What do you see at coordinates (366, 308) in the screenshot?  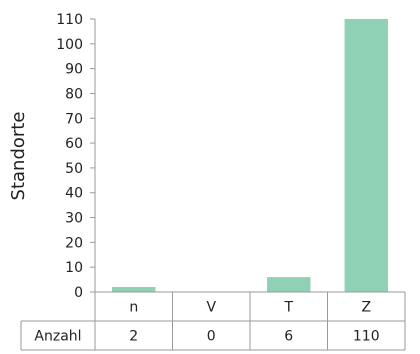 I see `category-label-Z: Z` at bounding box center [366, 308].